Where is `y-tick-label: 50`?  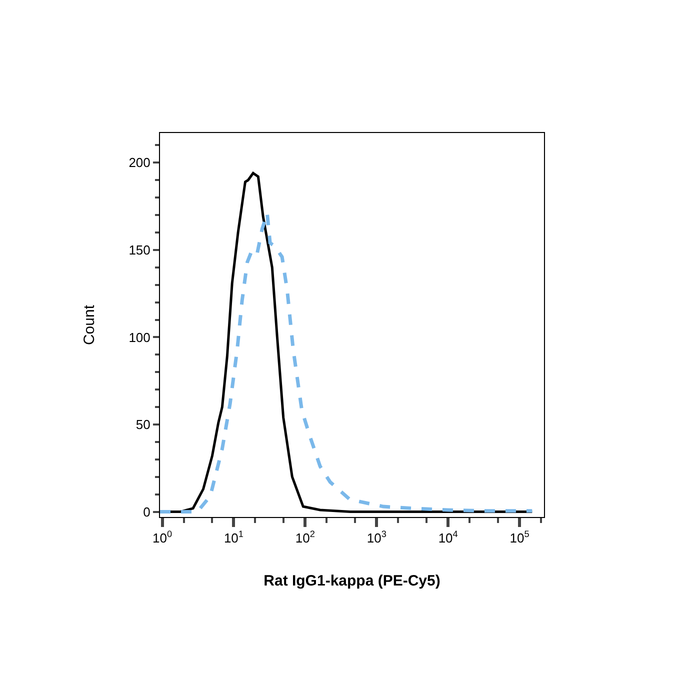
y-tick-label: 50 is located at coordinates (143, 424).